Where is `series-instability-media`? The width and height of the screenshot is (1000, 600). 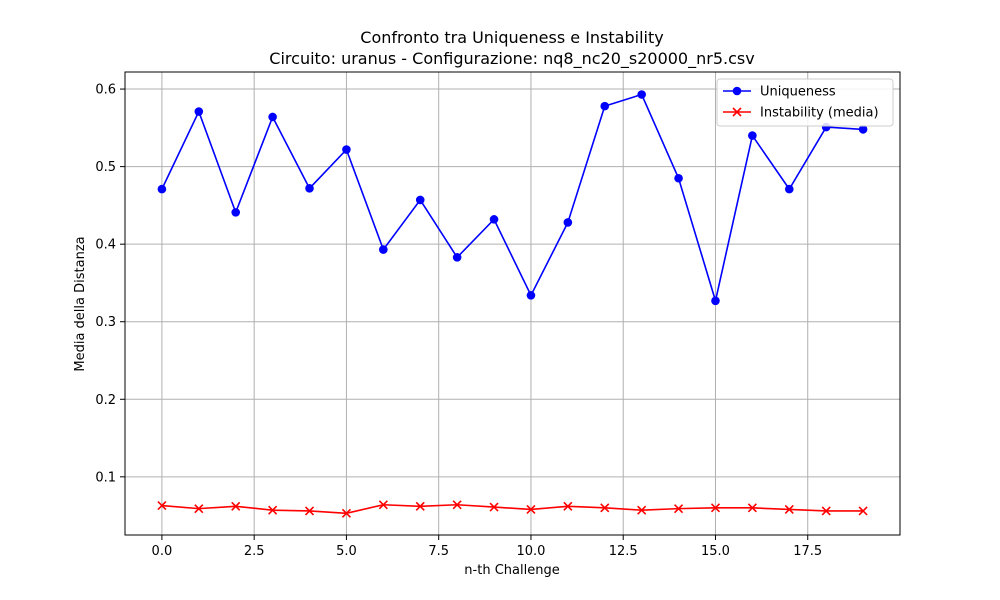
series-instability-media is located at coordinates (512, 509).